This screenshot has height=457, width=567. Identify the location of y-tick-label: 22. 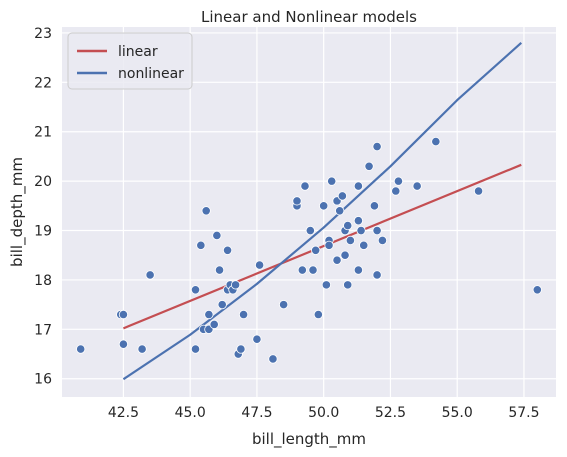
(43, 83).